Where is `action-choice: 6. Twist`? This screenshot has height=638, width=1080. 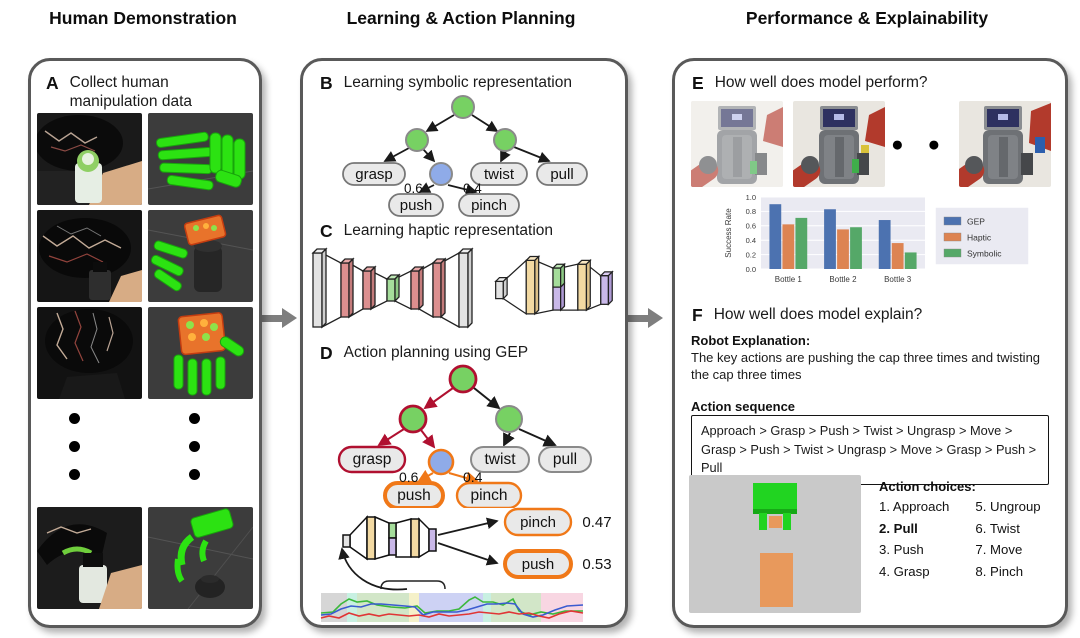 action-choice: 6. Twist is located at coordinates (997, 528).